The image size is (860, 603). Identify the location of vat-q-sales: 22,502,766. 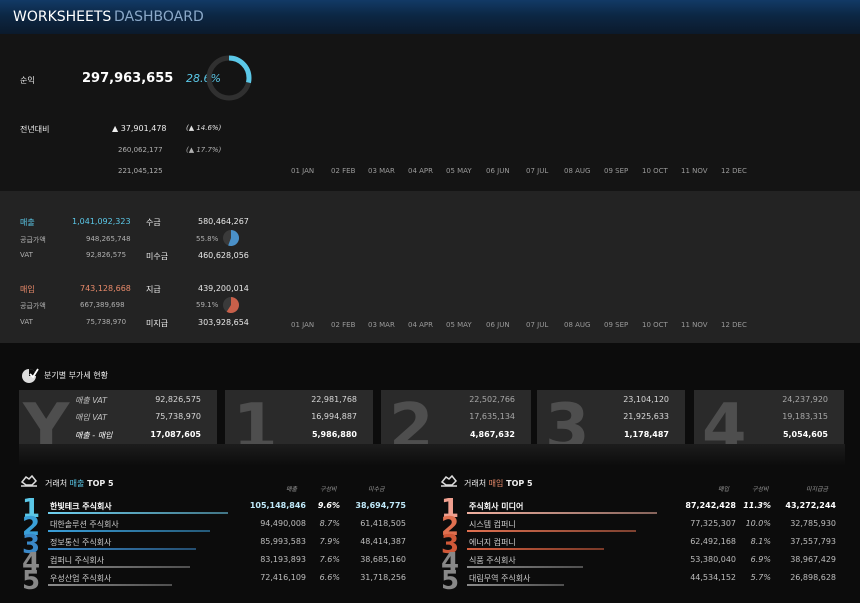
(492, 399).